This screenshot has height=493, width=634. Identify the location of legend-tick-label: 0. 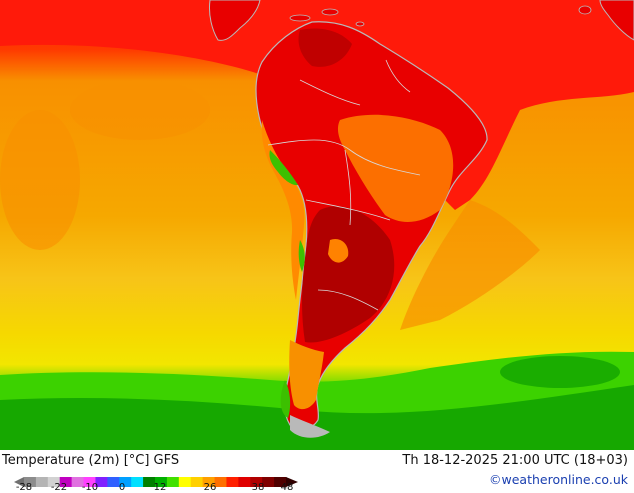
(122, 487).